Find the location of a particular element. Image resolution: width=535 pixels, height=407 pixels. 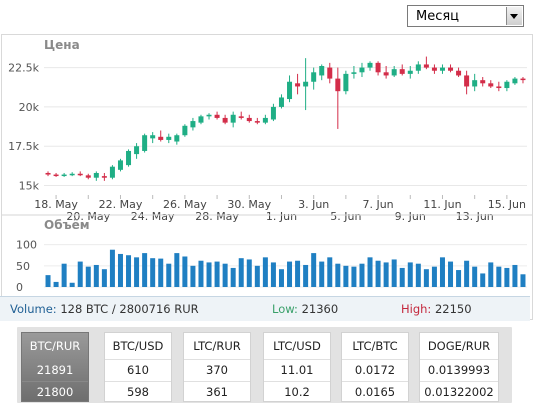

period-select: Месяц is located at coordinates (465, 16).